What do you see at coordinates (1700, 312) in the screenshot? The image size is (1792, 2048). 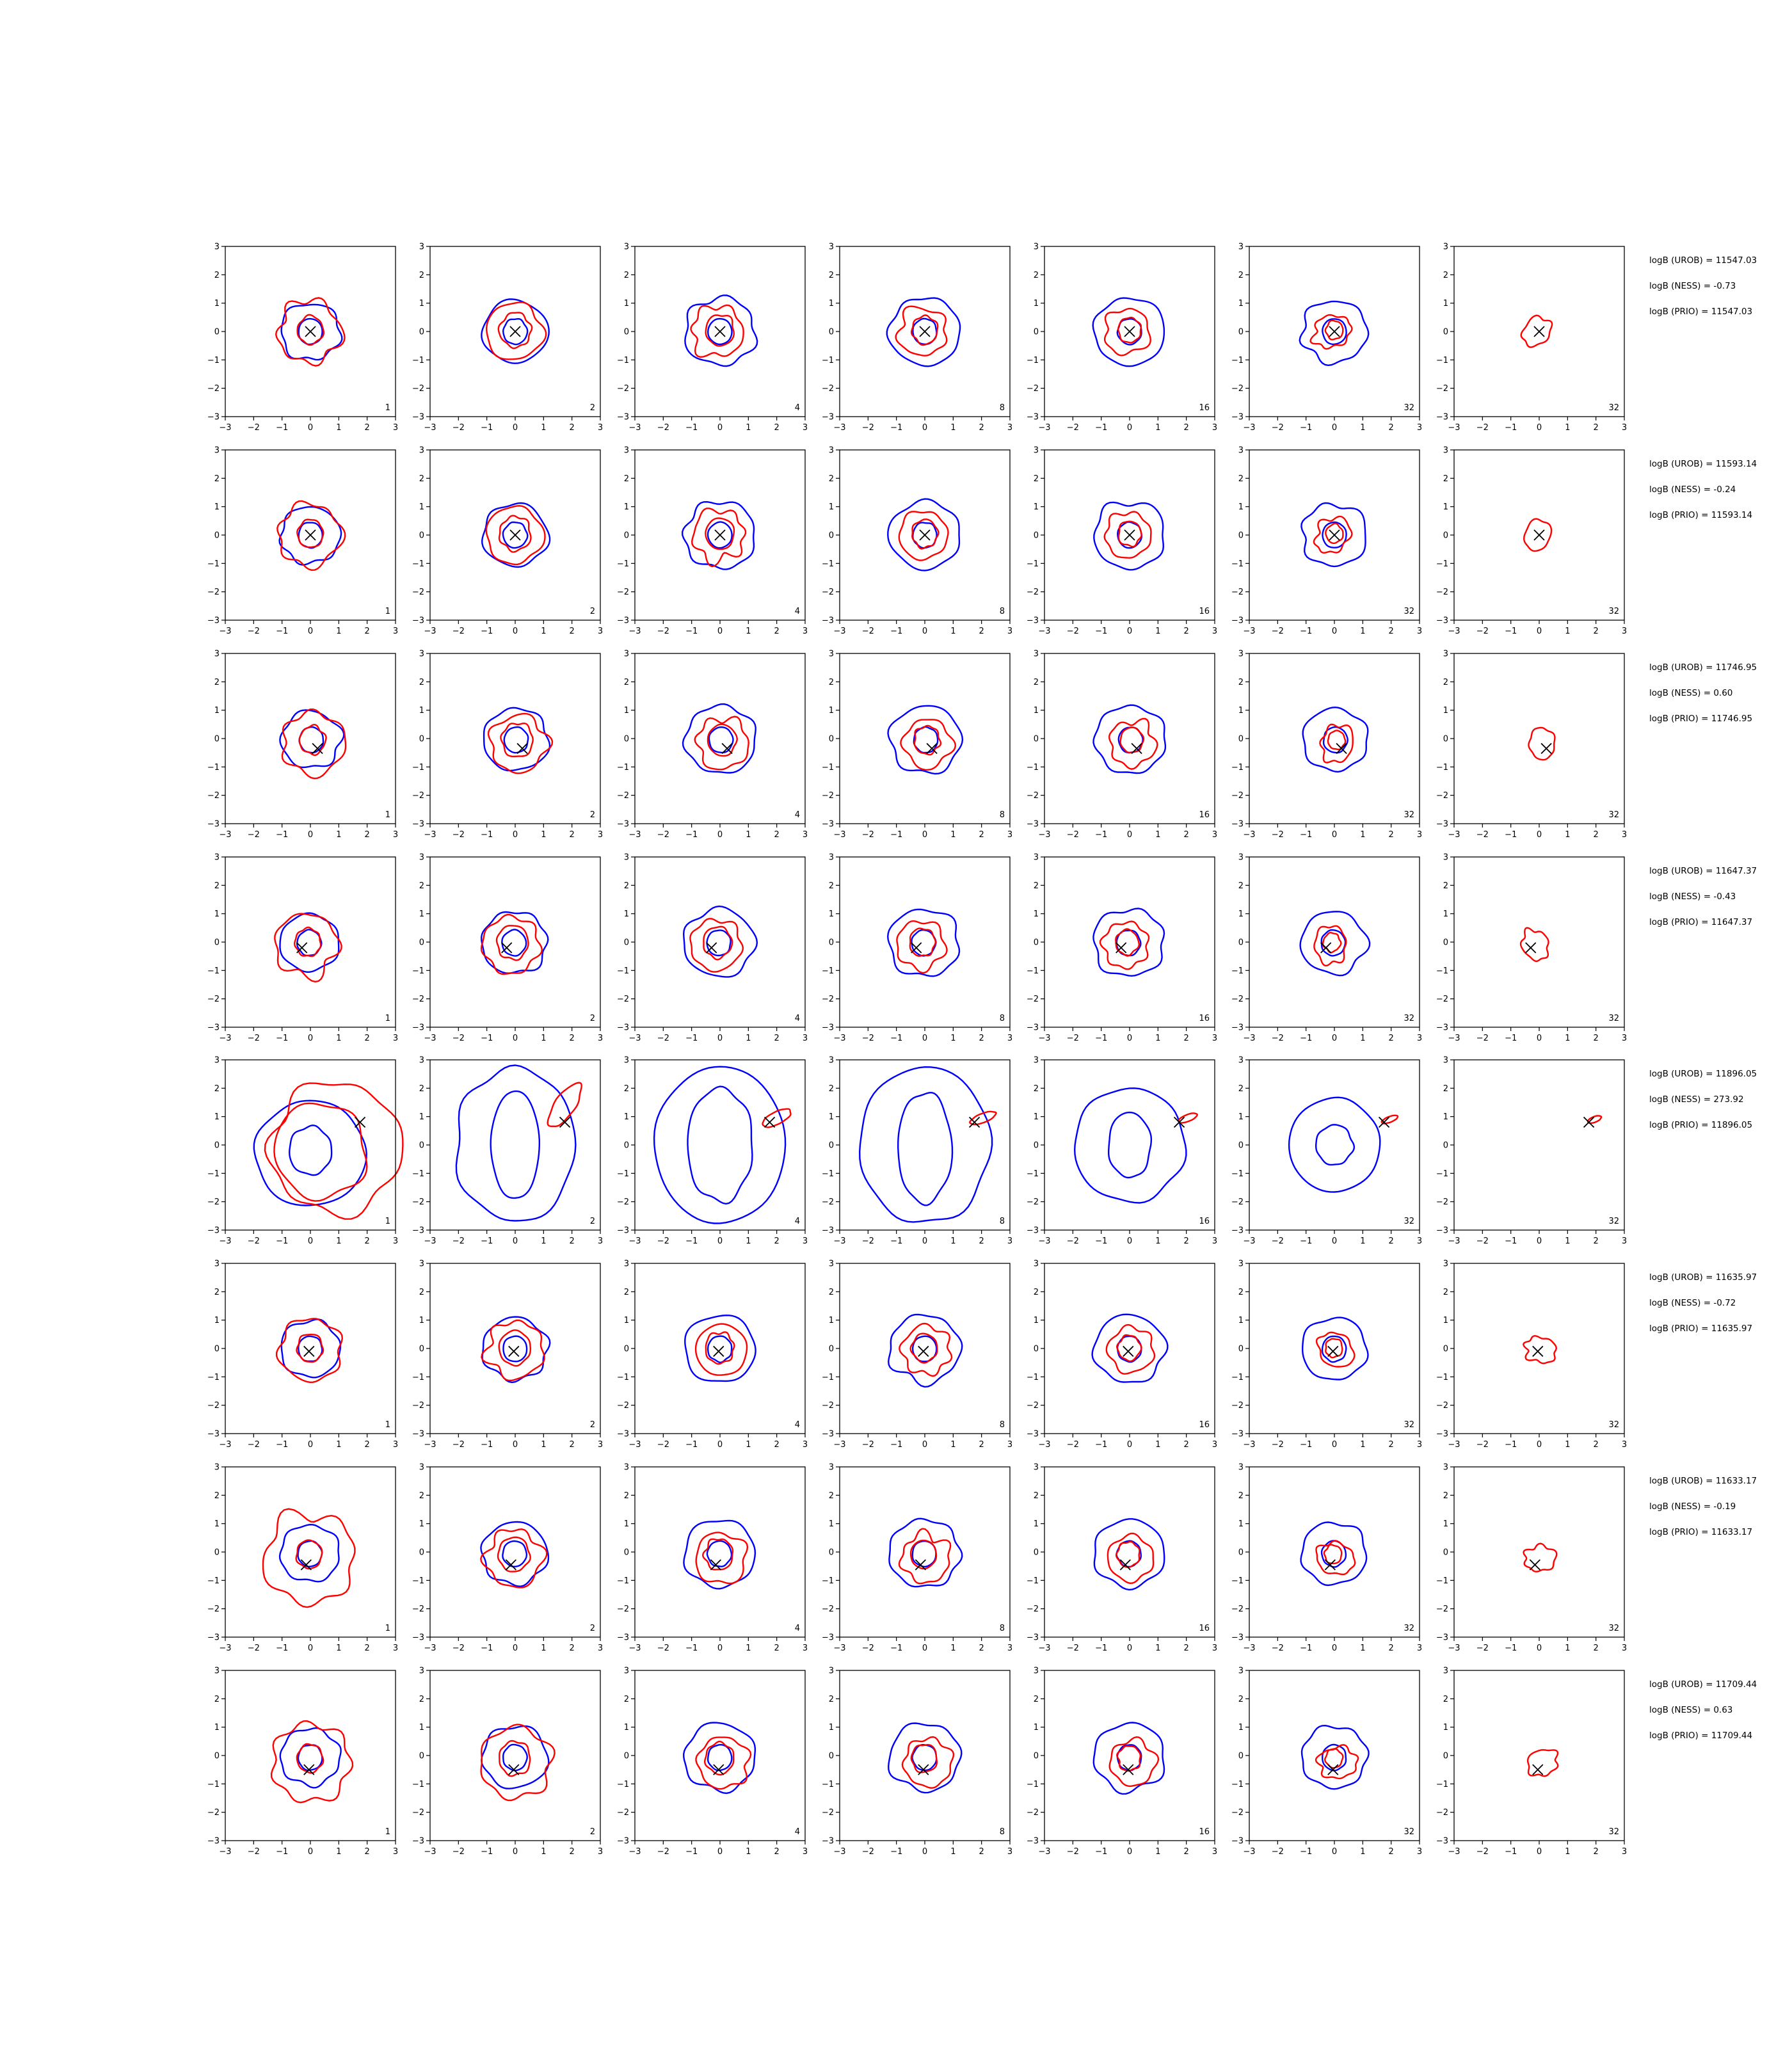 I see `logb-annotation: logB (PRIO) = 11547.03` at bounding box center [1700, 312].